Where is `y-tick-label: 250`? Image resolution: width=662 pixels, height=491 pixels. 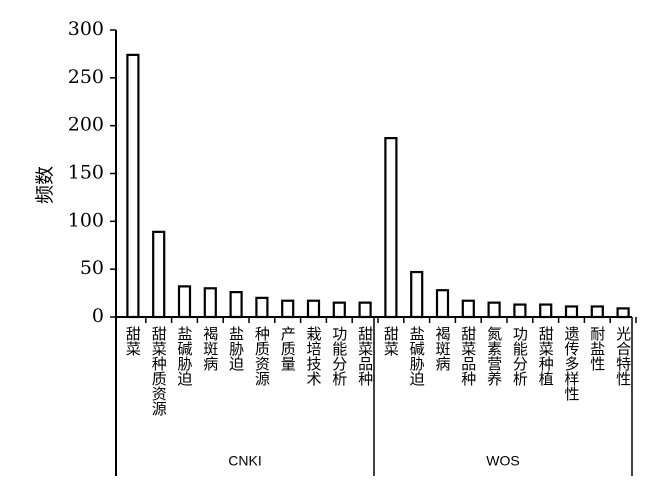 y-tick-label: 250 is located at coordinates (86, 77).